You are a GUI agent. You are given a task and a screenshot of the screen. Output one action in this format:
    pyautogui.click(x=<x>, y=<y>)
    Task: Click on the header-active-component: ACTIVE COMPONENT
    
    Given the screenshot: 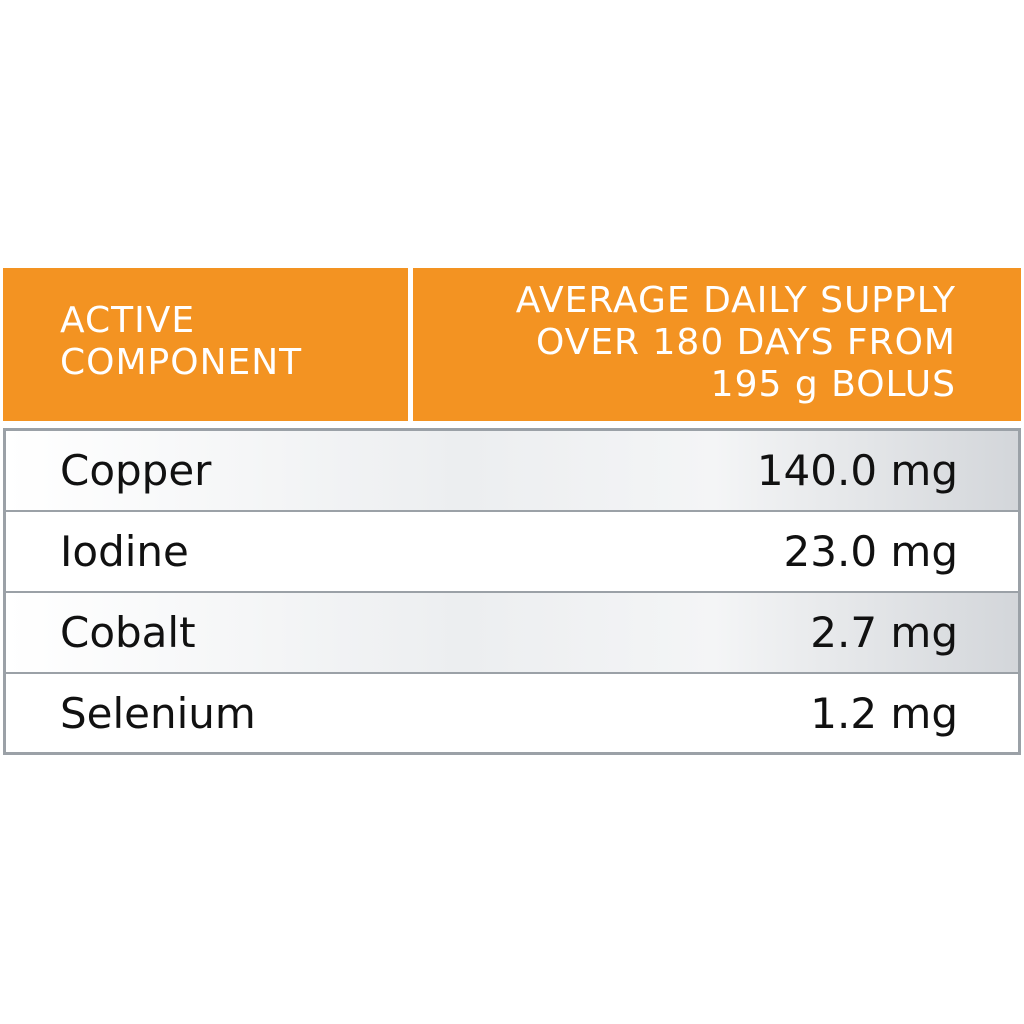 What is the action you would take?
    pyautogui.click(x=205, y=344)
    